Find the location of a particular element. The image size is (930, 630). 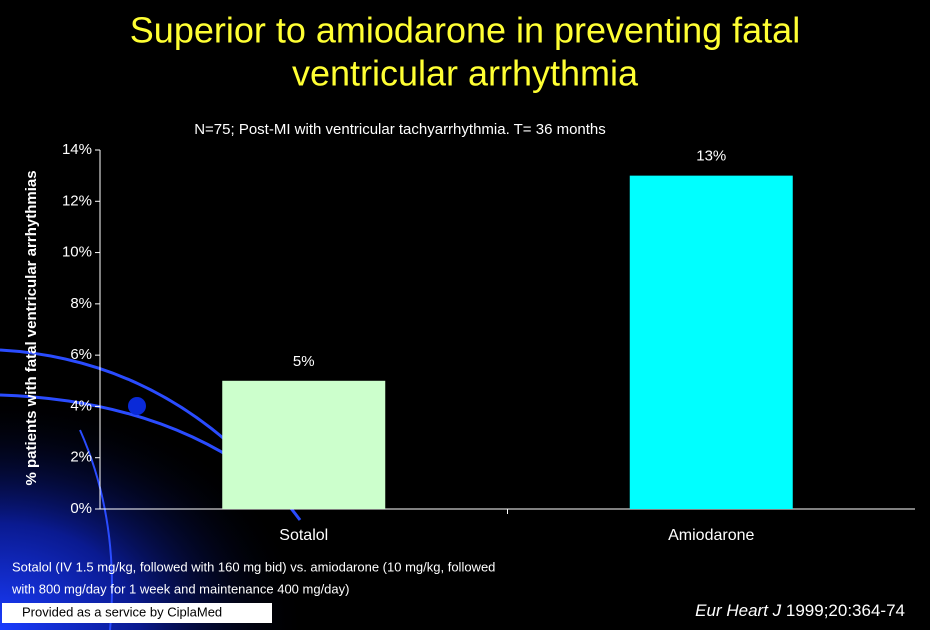

citation: Eur Heart J 1999;20:364-74 is located at coordinates (800, 610).